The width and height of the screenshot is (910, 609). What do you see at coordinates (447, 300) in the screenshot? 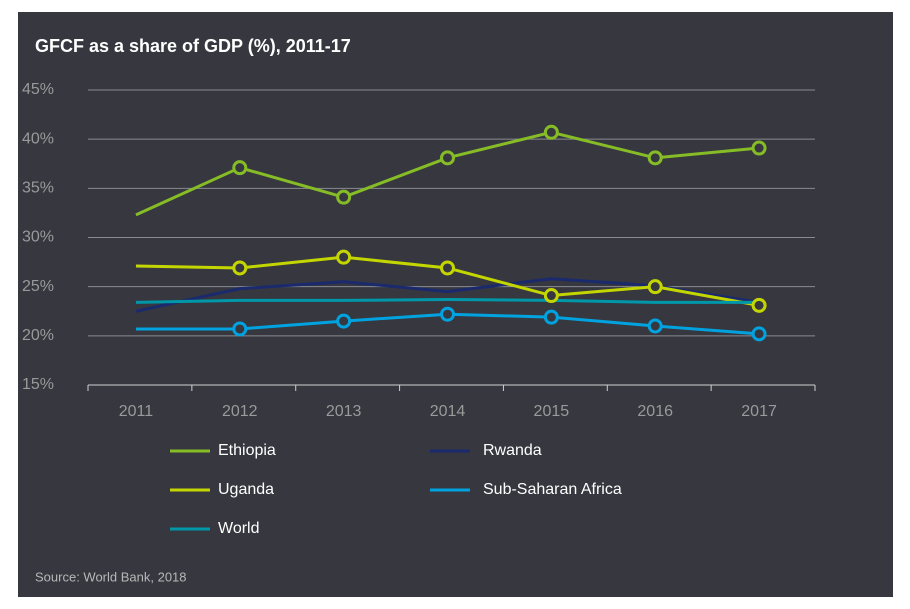
I see `series-line` at bounding box center [447, 300].